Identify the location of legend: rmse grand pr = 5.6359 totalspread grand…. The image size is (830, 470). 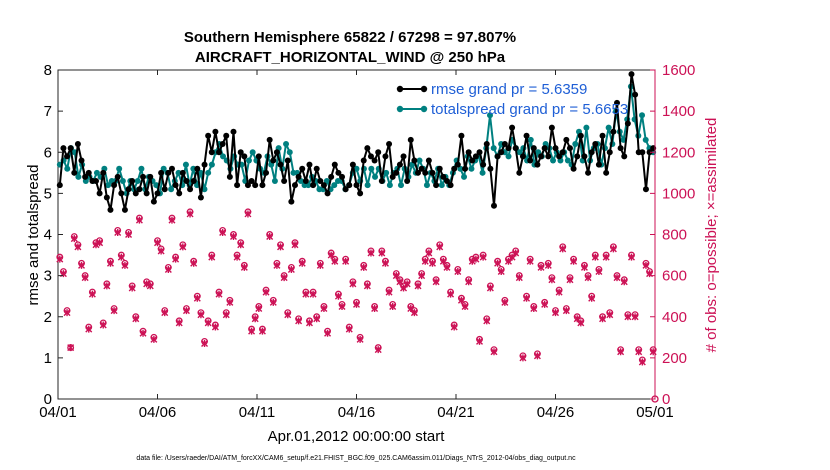
(512, 99).